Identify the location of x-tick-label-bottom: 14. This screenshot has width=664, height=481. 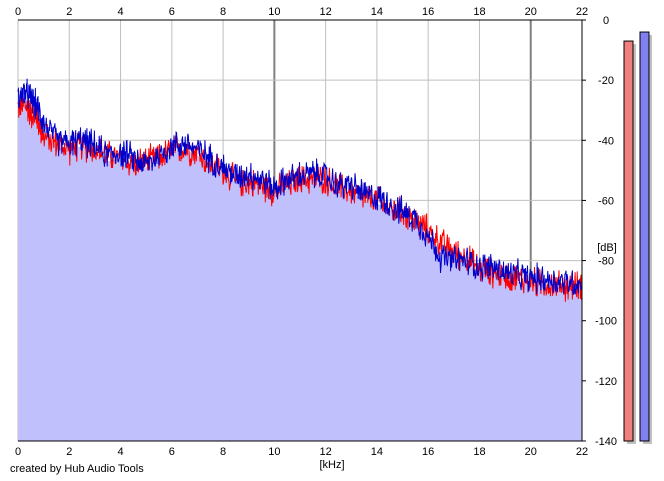
(377, 452).